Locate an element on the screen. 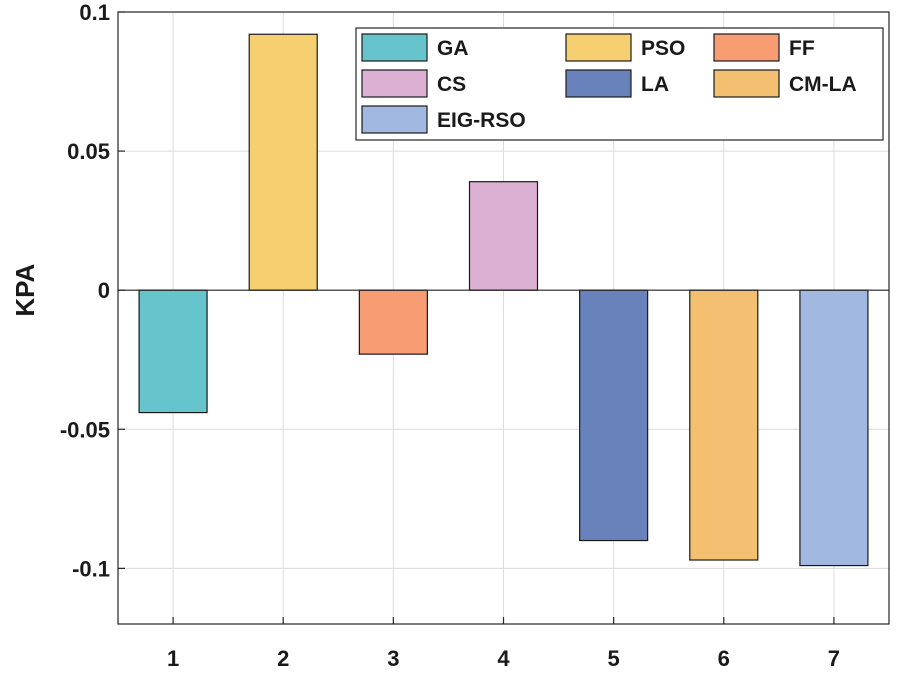 This screenshot has width=905, height=673. x-tick-label: 7 is located at coordinates (834, 658).